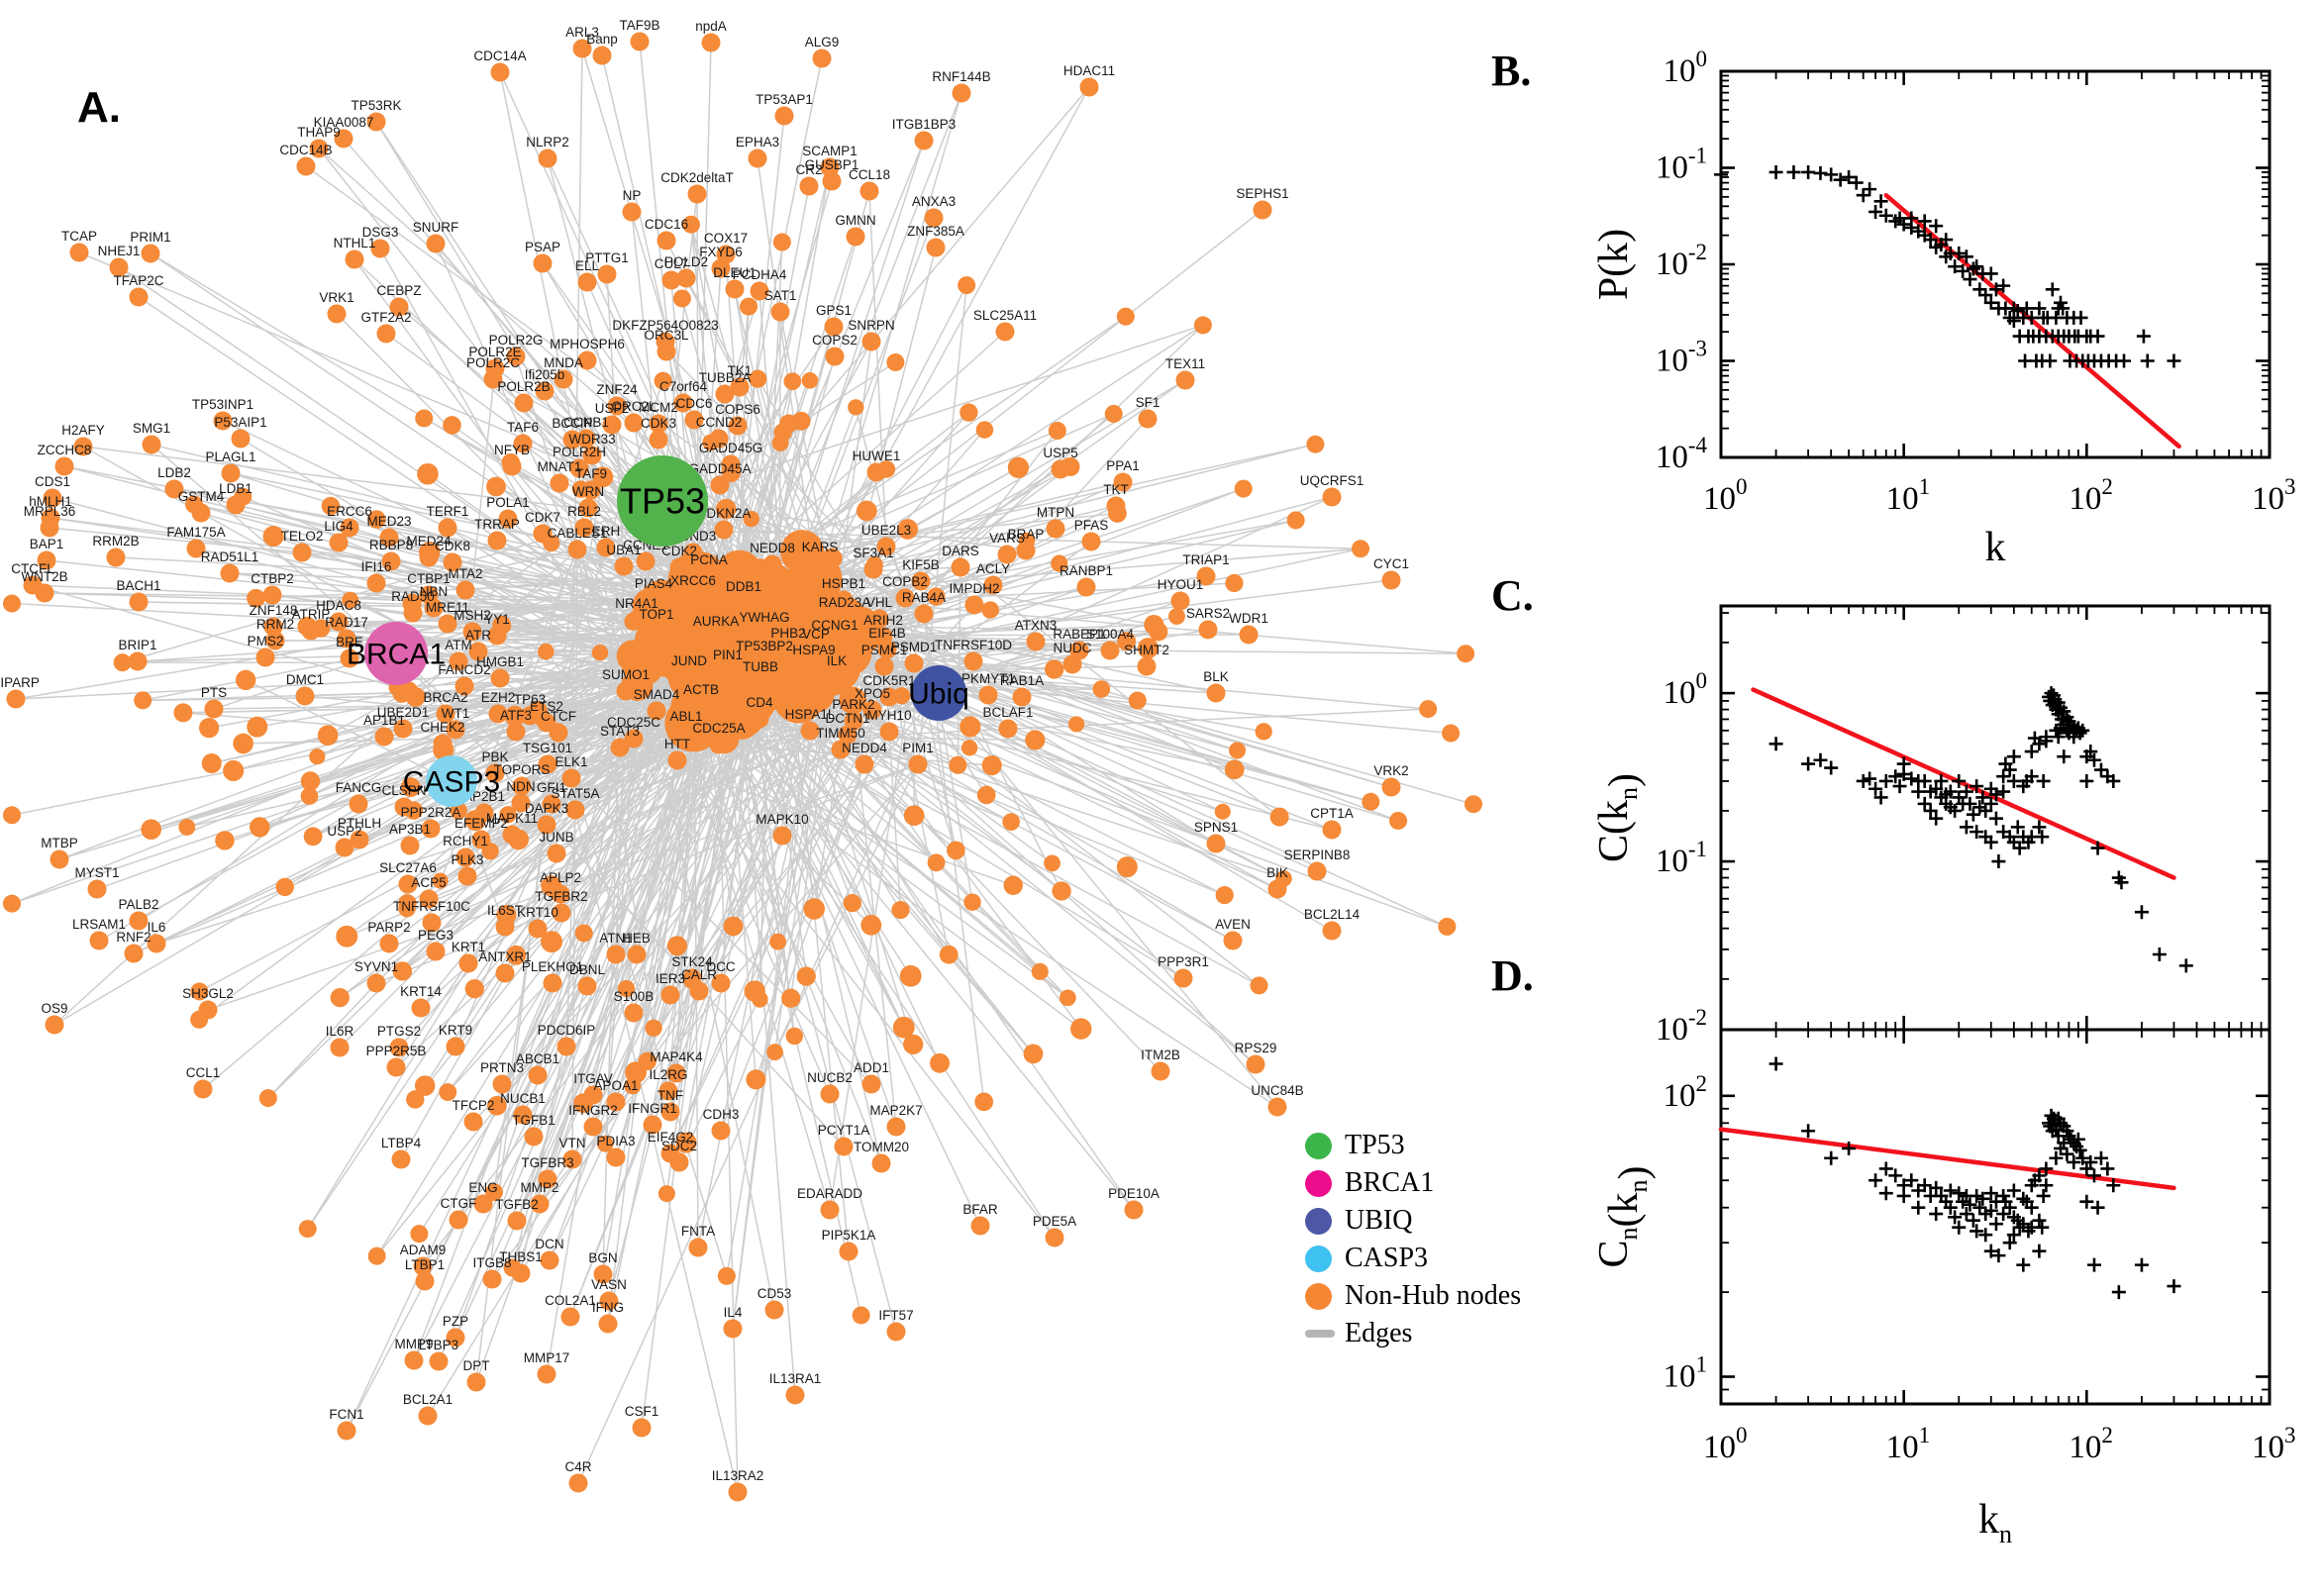  What do you see at coordinates (608, 1307) in the screenshot?
I see `gene-label: IFNG` at bounding box center [608, 1307].